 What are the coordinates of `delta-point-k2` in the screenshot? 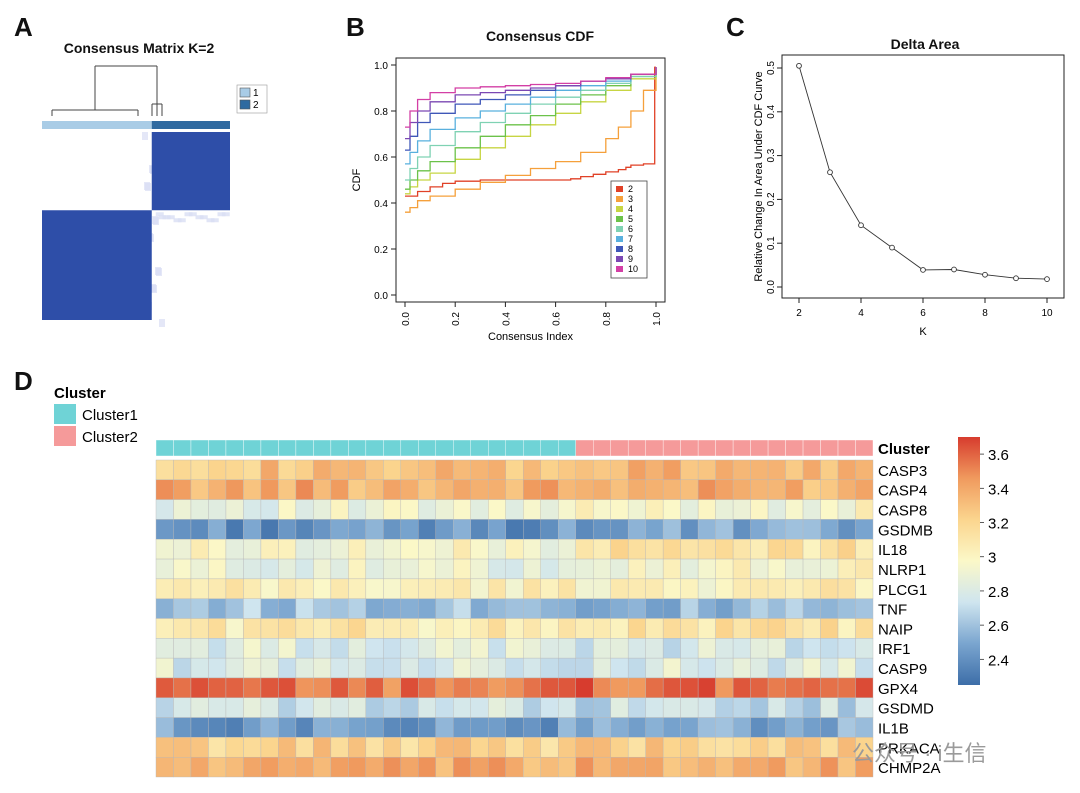 It's located at (799, 65).